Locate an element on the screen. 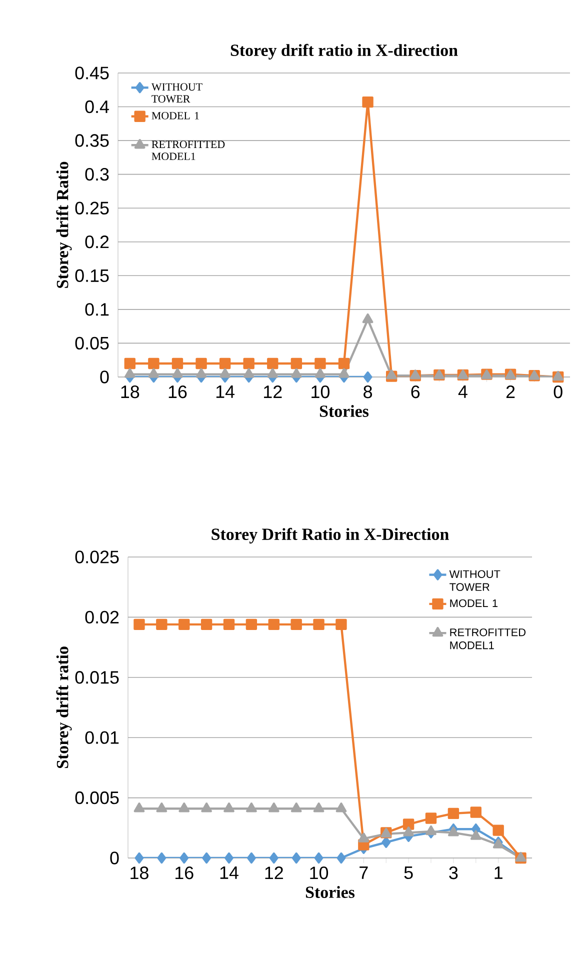 This screenshot has height=962, width=585. x-tick-label: 8 is located at coordinates (368, 392).